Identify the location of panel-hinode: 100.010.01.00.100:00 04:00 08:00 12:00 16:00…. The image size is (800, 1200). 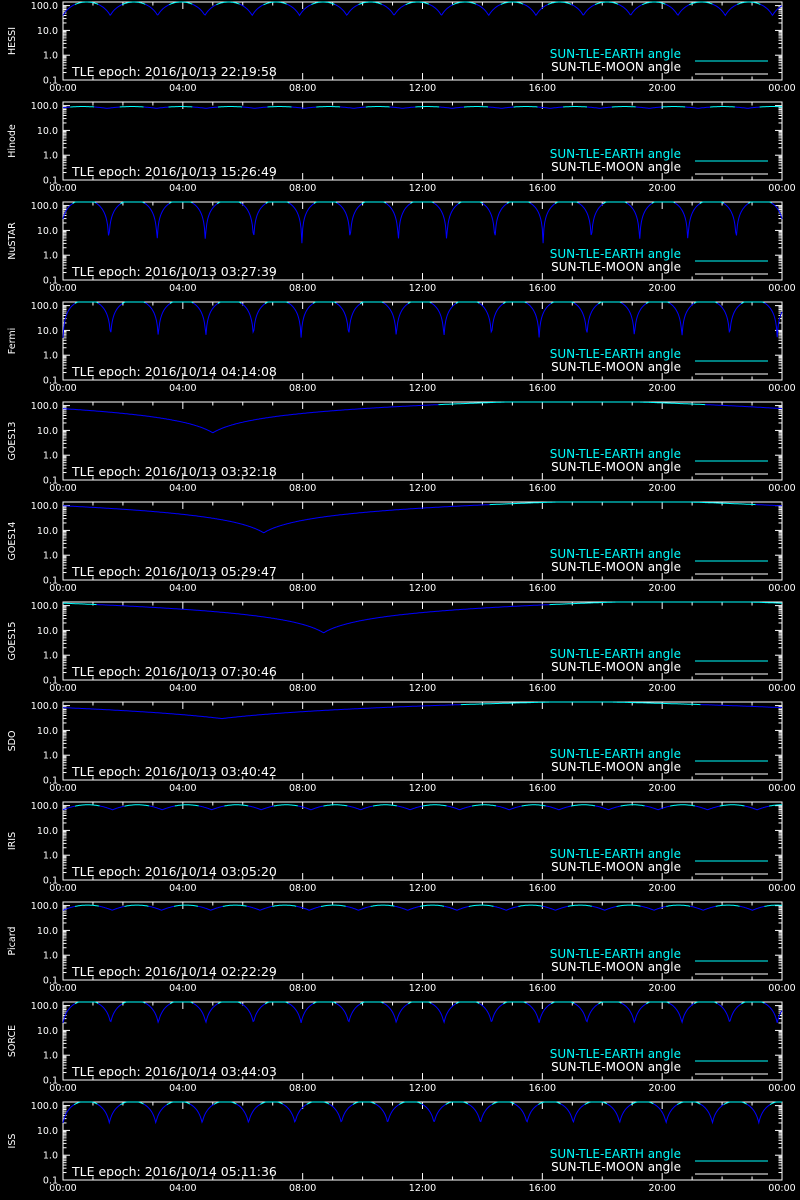
(401, 147).